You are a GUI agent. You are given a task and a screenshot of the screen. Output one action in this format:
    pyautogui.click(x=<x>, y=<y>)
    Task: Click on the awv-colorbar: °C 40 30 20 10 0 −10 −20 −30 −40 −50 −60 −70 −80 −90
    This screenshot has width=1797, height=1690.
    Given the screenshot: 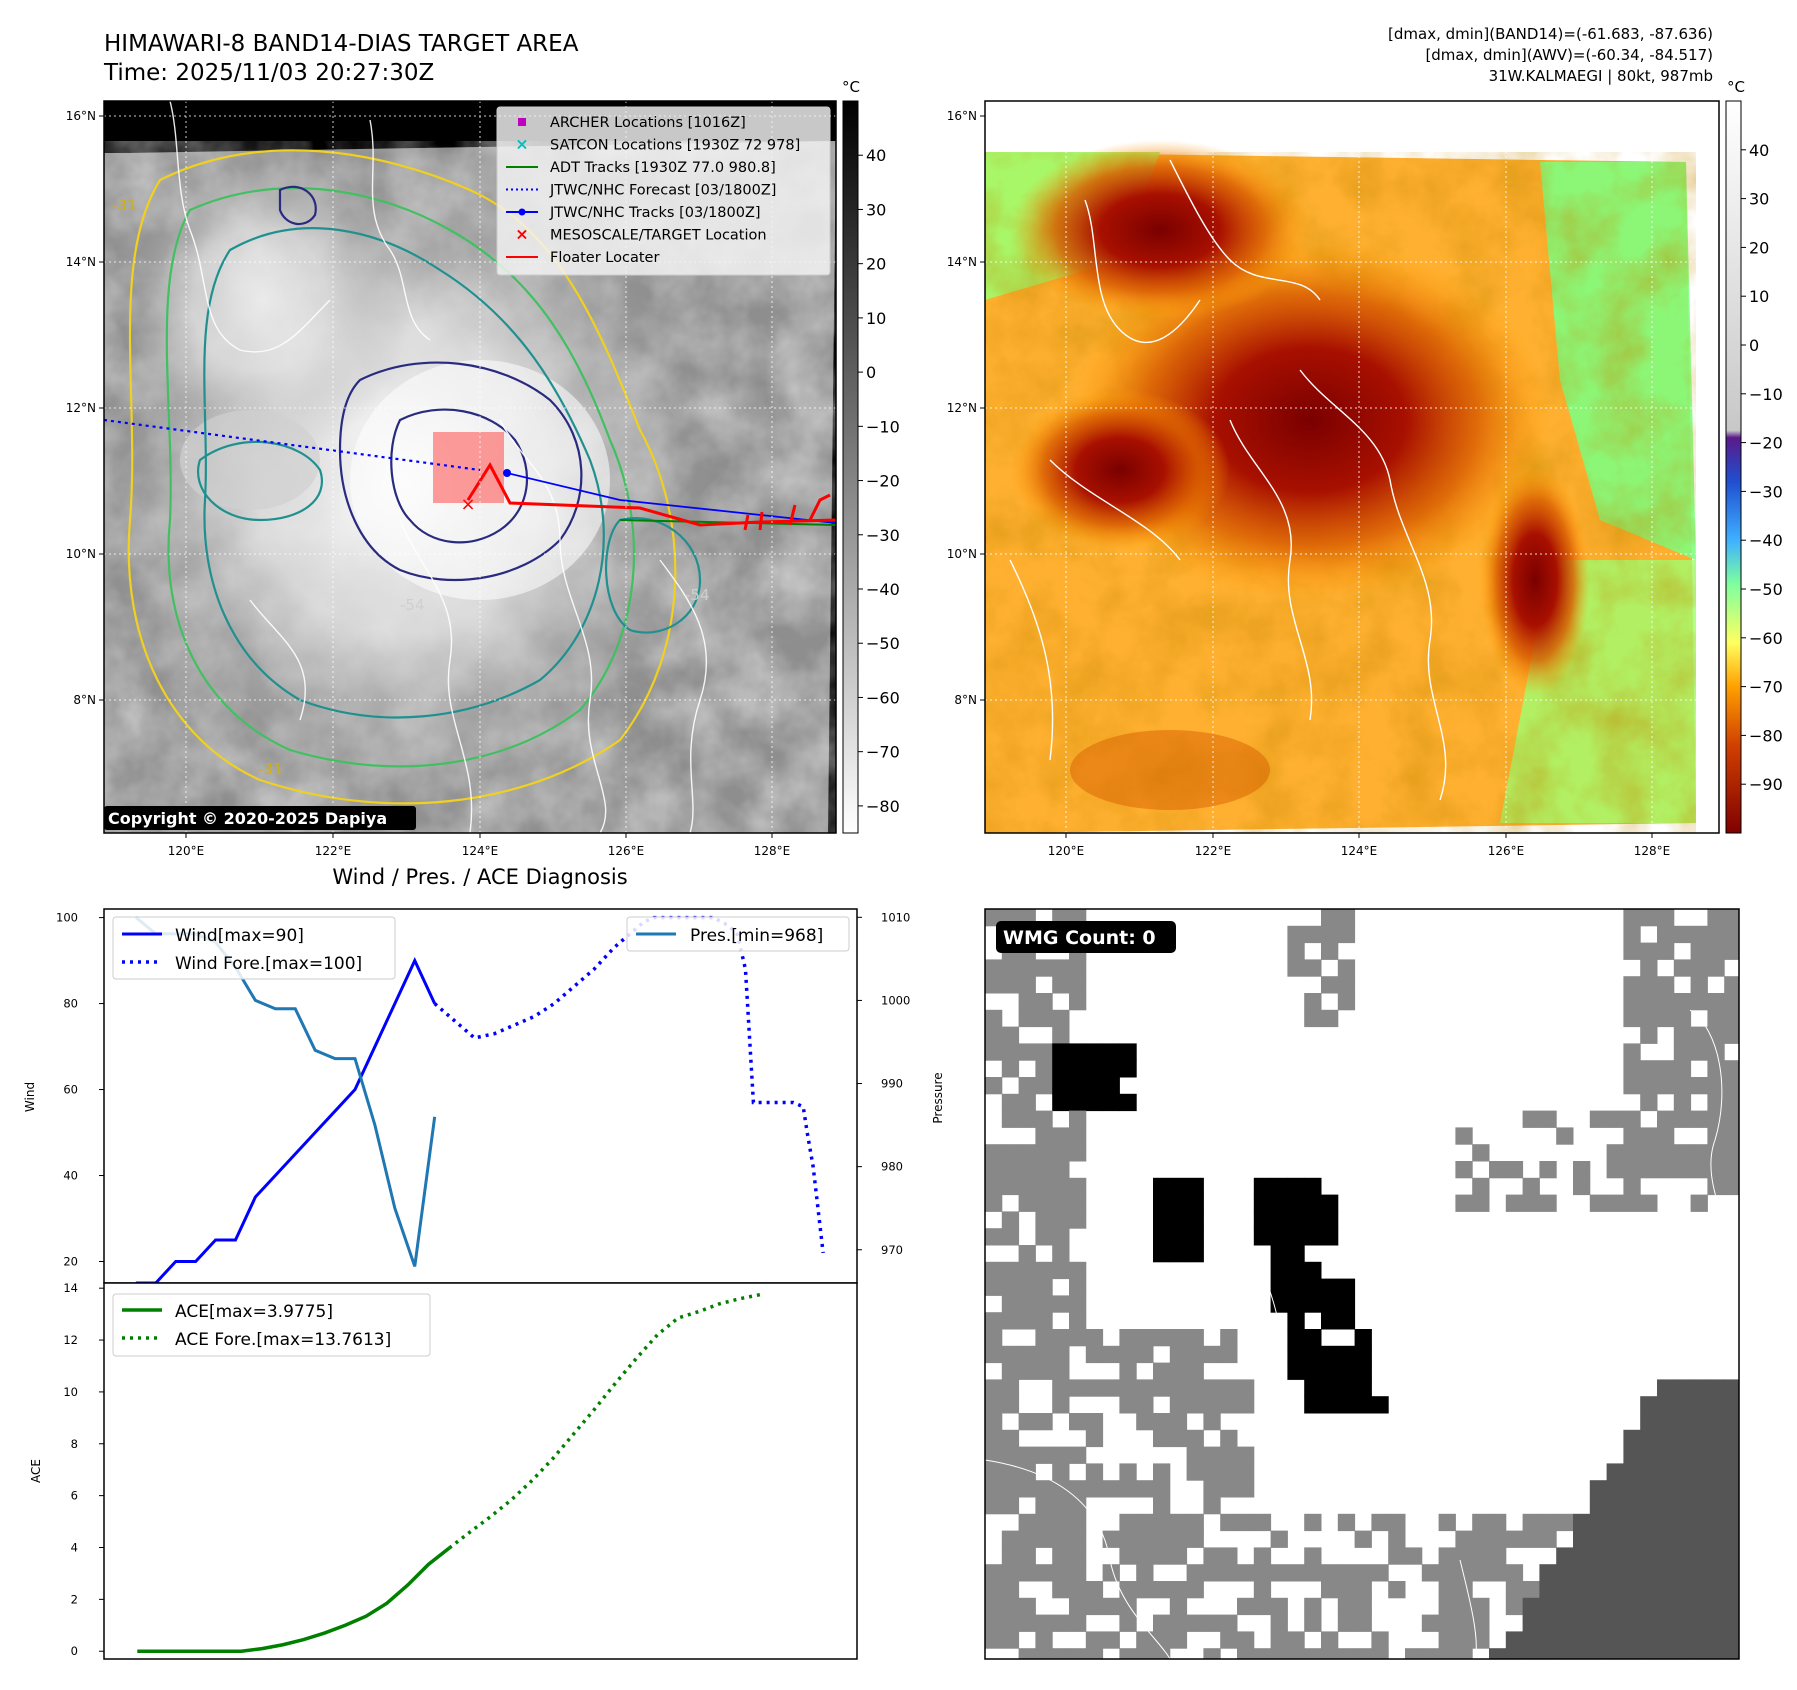 What is the action you would take?
    pyautogui.click(x=1754, y=456)
    